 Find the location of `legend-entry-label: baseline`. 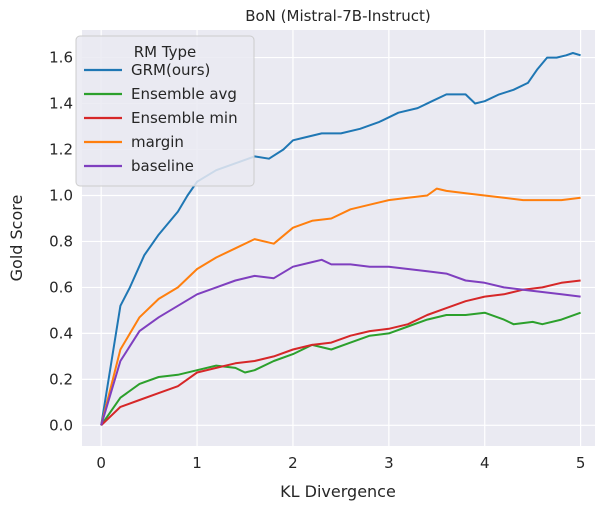

legend-entry-label: baseline is located at coordinates (162, 166).